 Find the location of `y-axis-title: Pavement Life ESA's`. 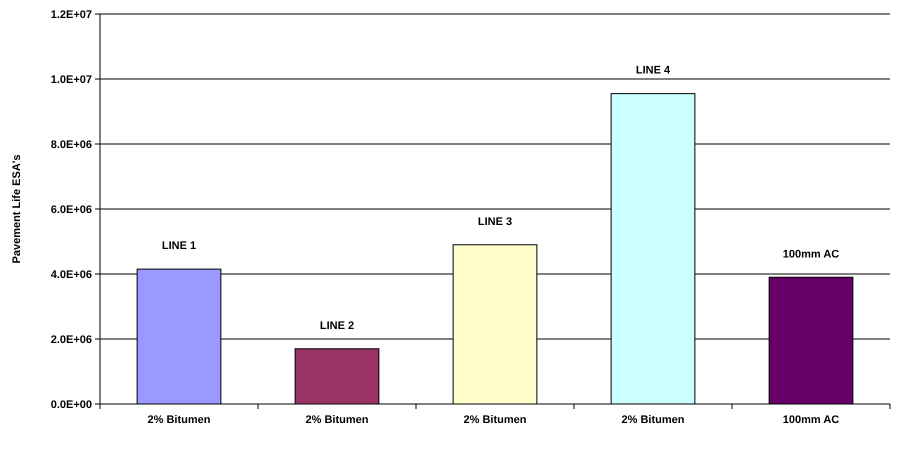

y-axis-title: Pavement Life ESA's is located at coordinates (17, 209).